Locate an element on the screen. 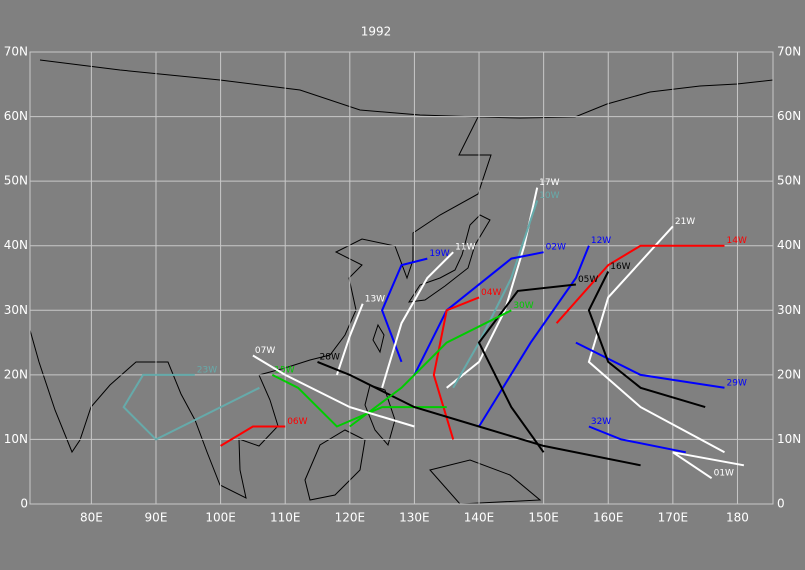 The height and width of the screenshot is (570, 805). storm-label: 15W is located at coordinates (284, 370).